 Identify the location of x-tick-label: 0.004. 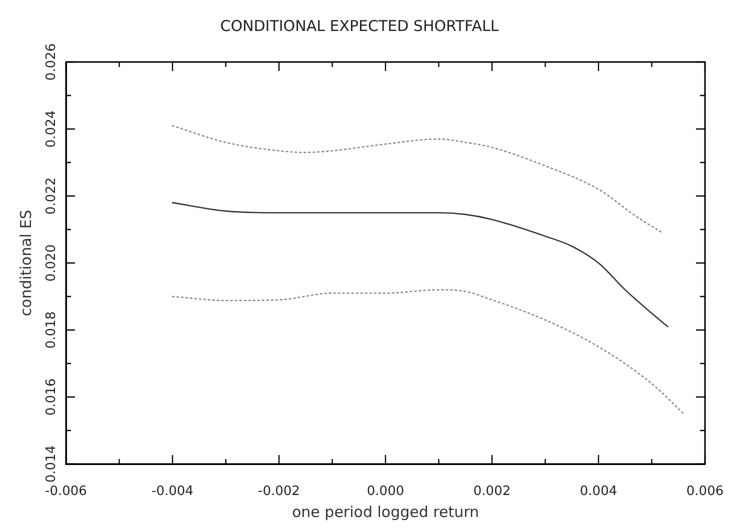
(599, 491).